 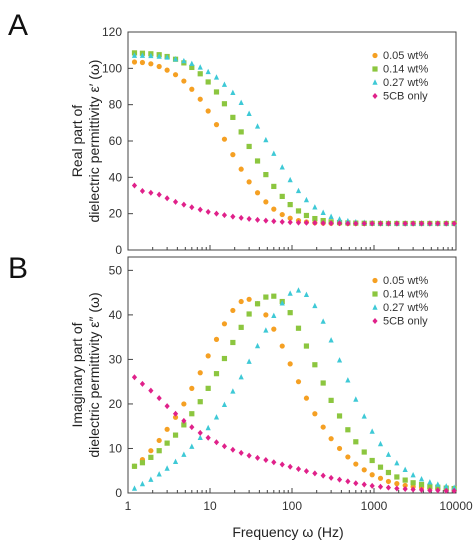 I want to click on y-tick-label: 30, so click(x=116, y=359).